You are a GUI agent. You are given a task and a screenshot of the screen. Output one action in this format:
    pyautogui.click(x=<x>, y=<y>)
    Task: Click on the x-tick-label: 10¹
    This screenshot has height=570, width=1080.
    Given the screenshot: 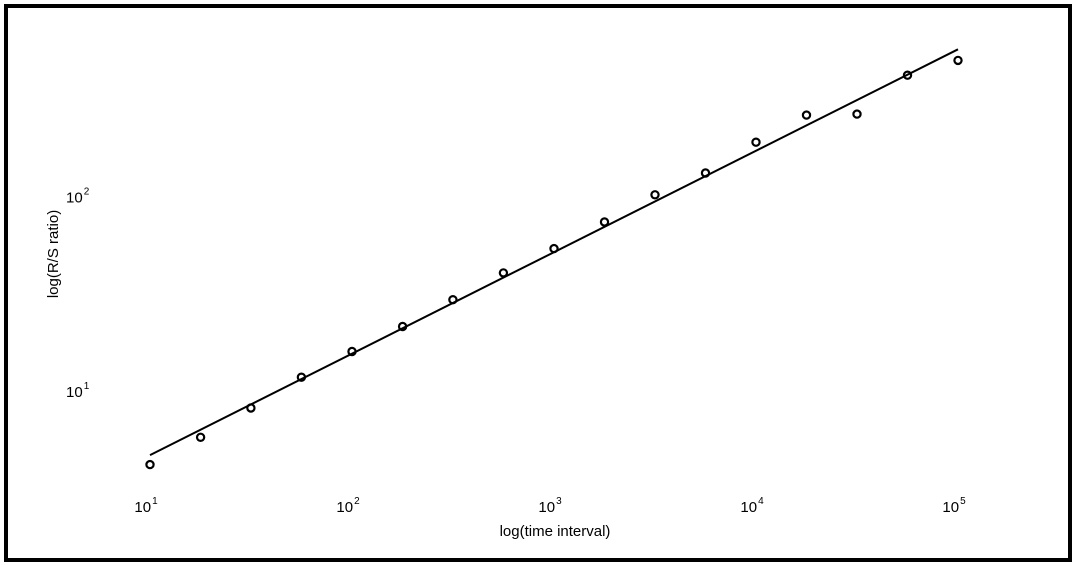 What is the action you would take?
    pyautogui.click(x=146, y=506)
    